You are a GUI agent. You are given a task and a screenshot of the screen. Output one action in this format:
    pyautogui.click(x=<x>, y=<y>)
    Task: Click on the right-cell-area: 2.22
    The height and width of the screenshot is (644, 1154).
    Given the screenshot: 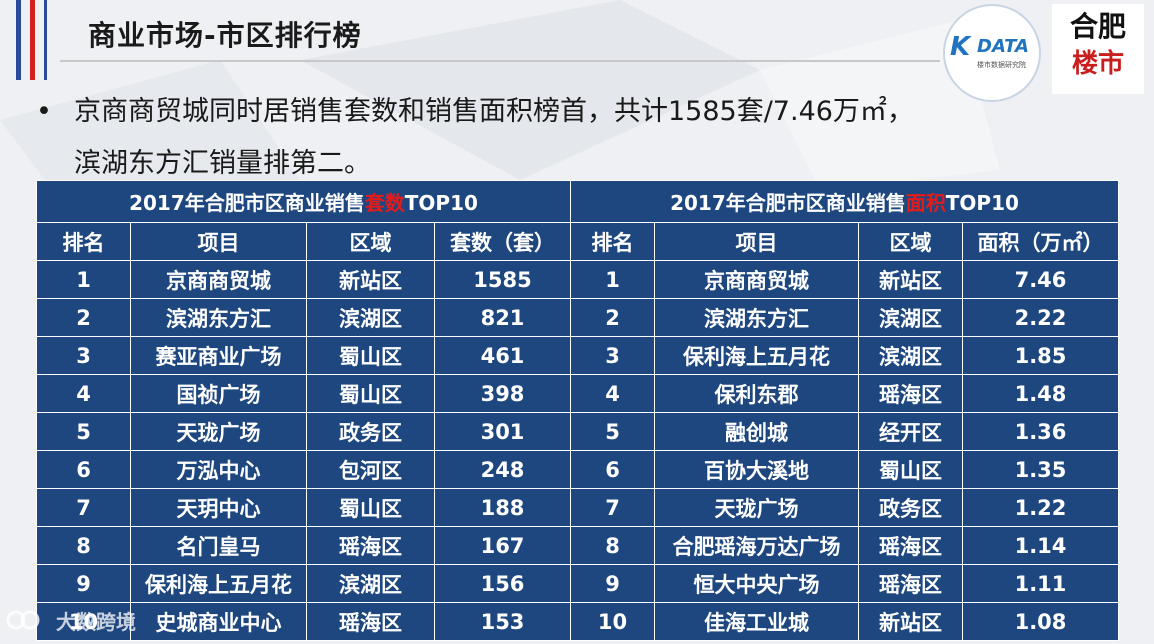 What is the action you would take?
    pyautogui.click(x=1040, y=317)
    